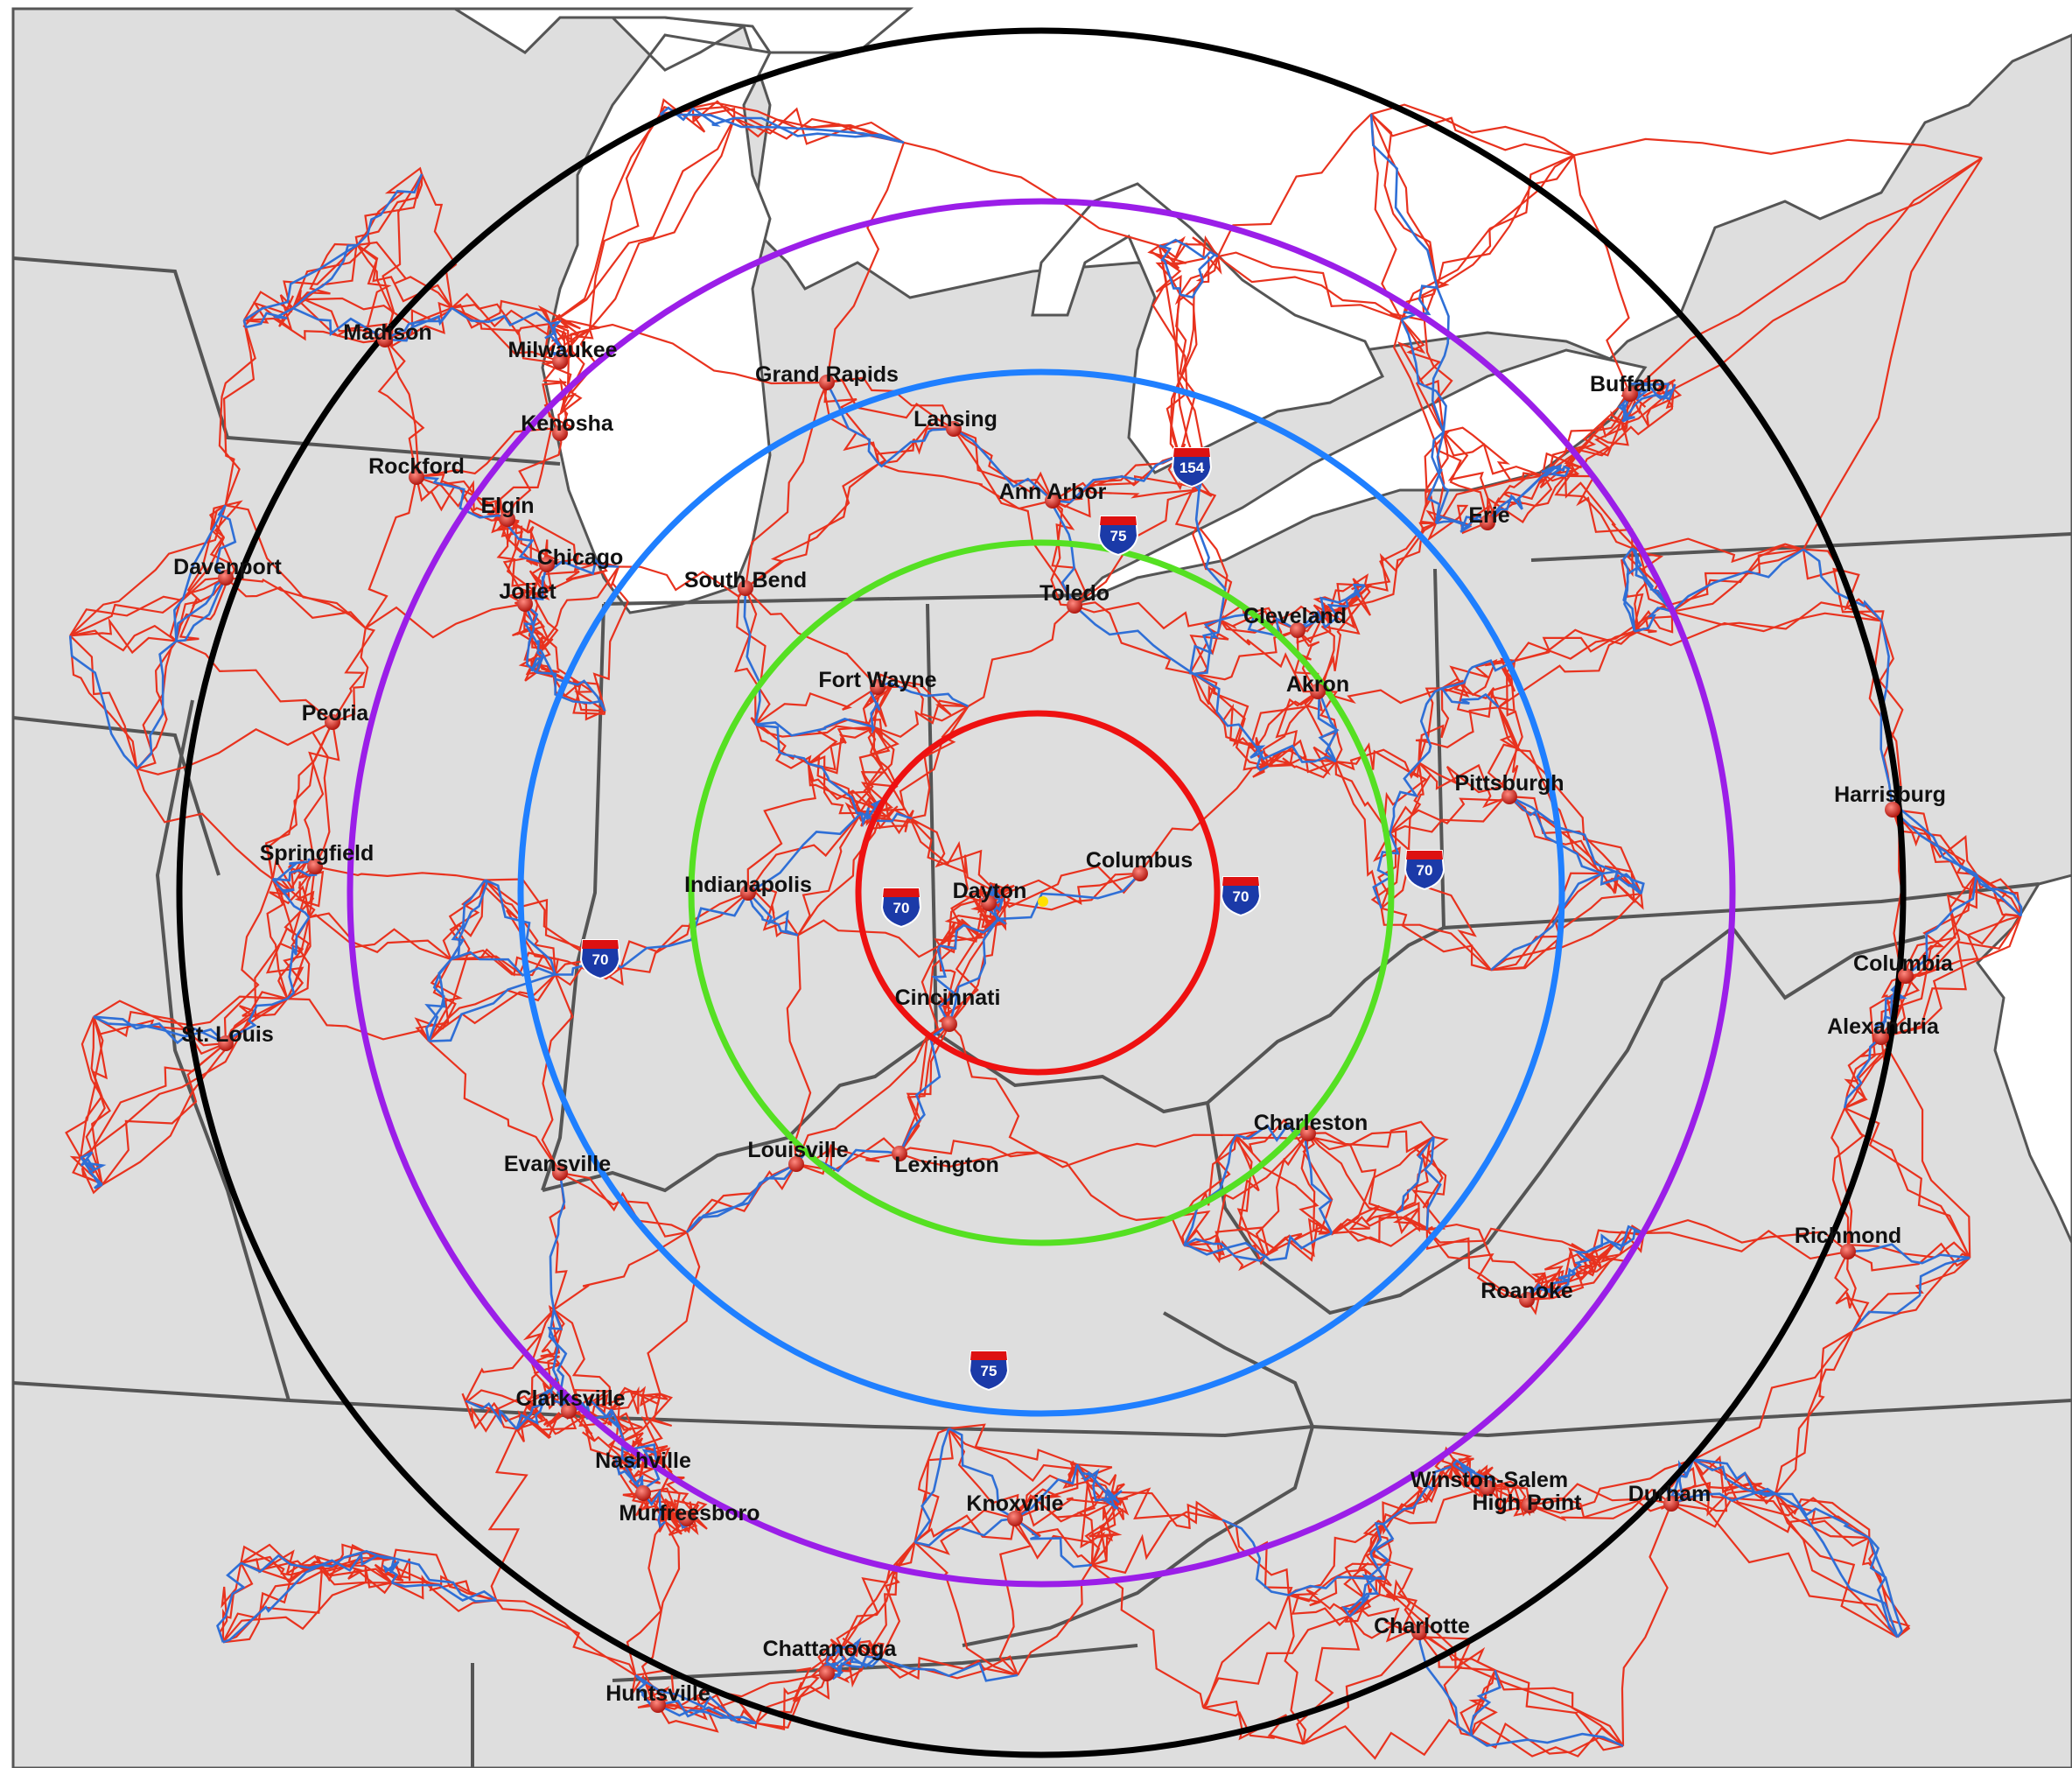 The image size is (2072, 1768). I want to click on city-davenport: Davenport, so click(227, 570).